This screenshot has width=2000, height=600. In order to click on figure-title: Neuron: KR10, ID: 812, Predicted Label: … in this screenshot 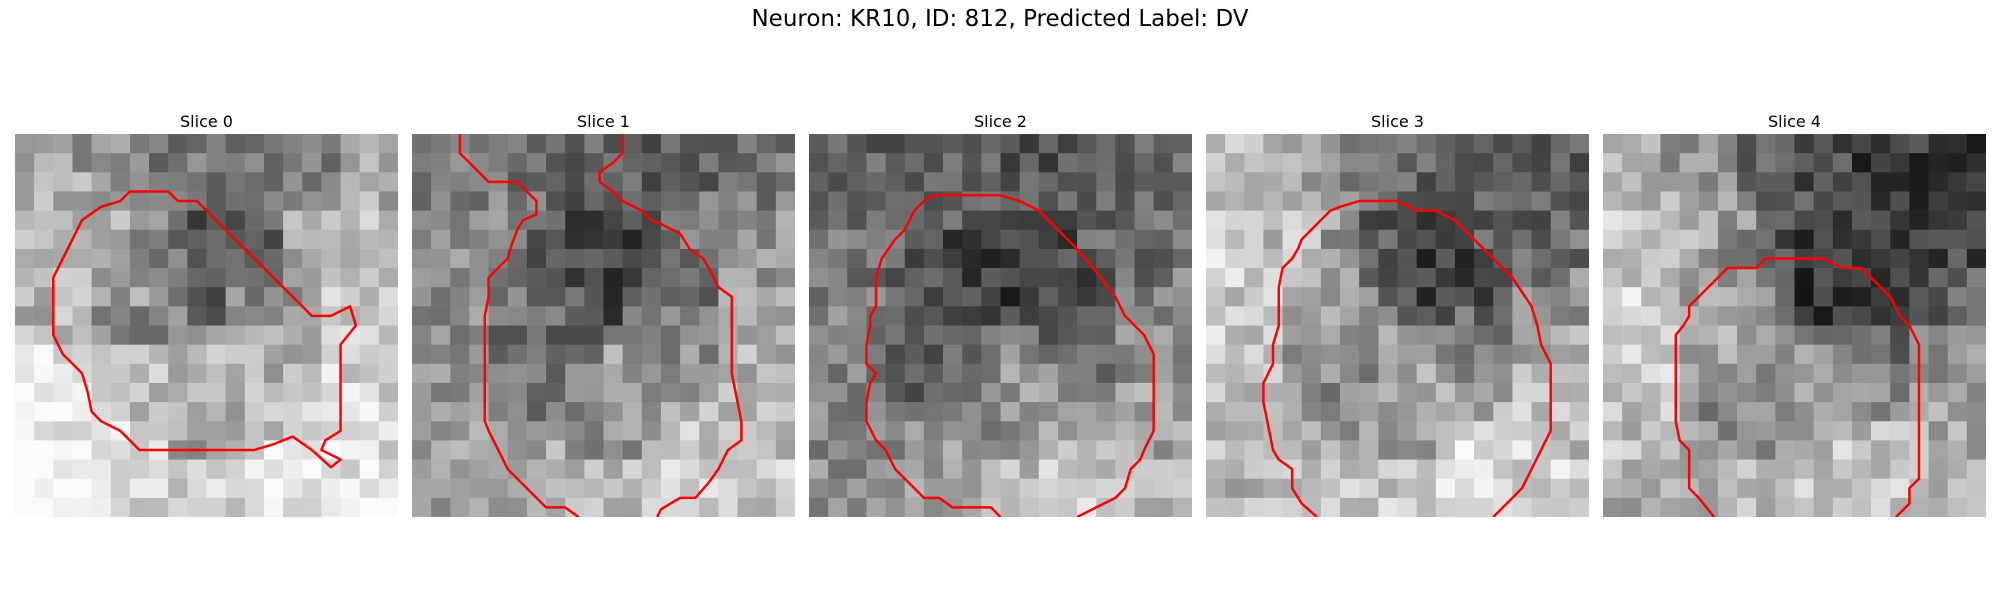, I will do `click(1000, 19)`.